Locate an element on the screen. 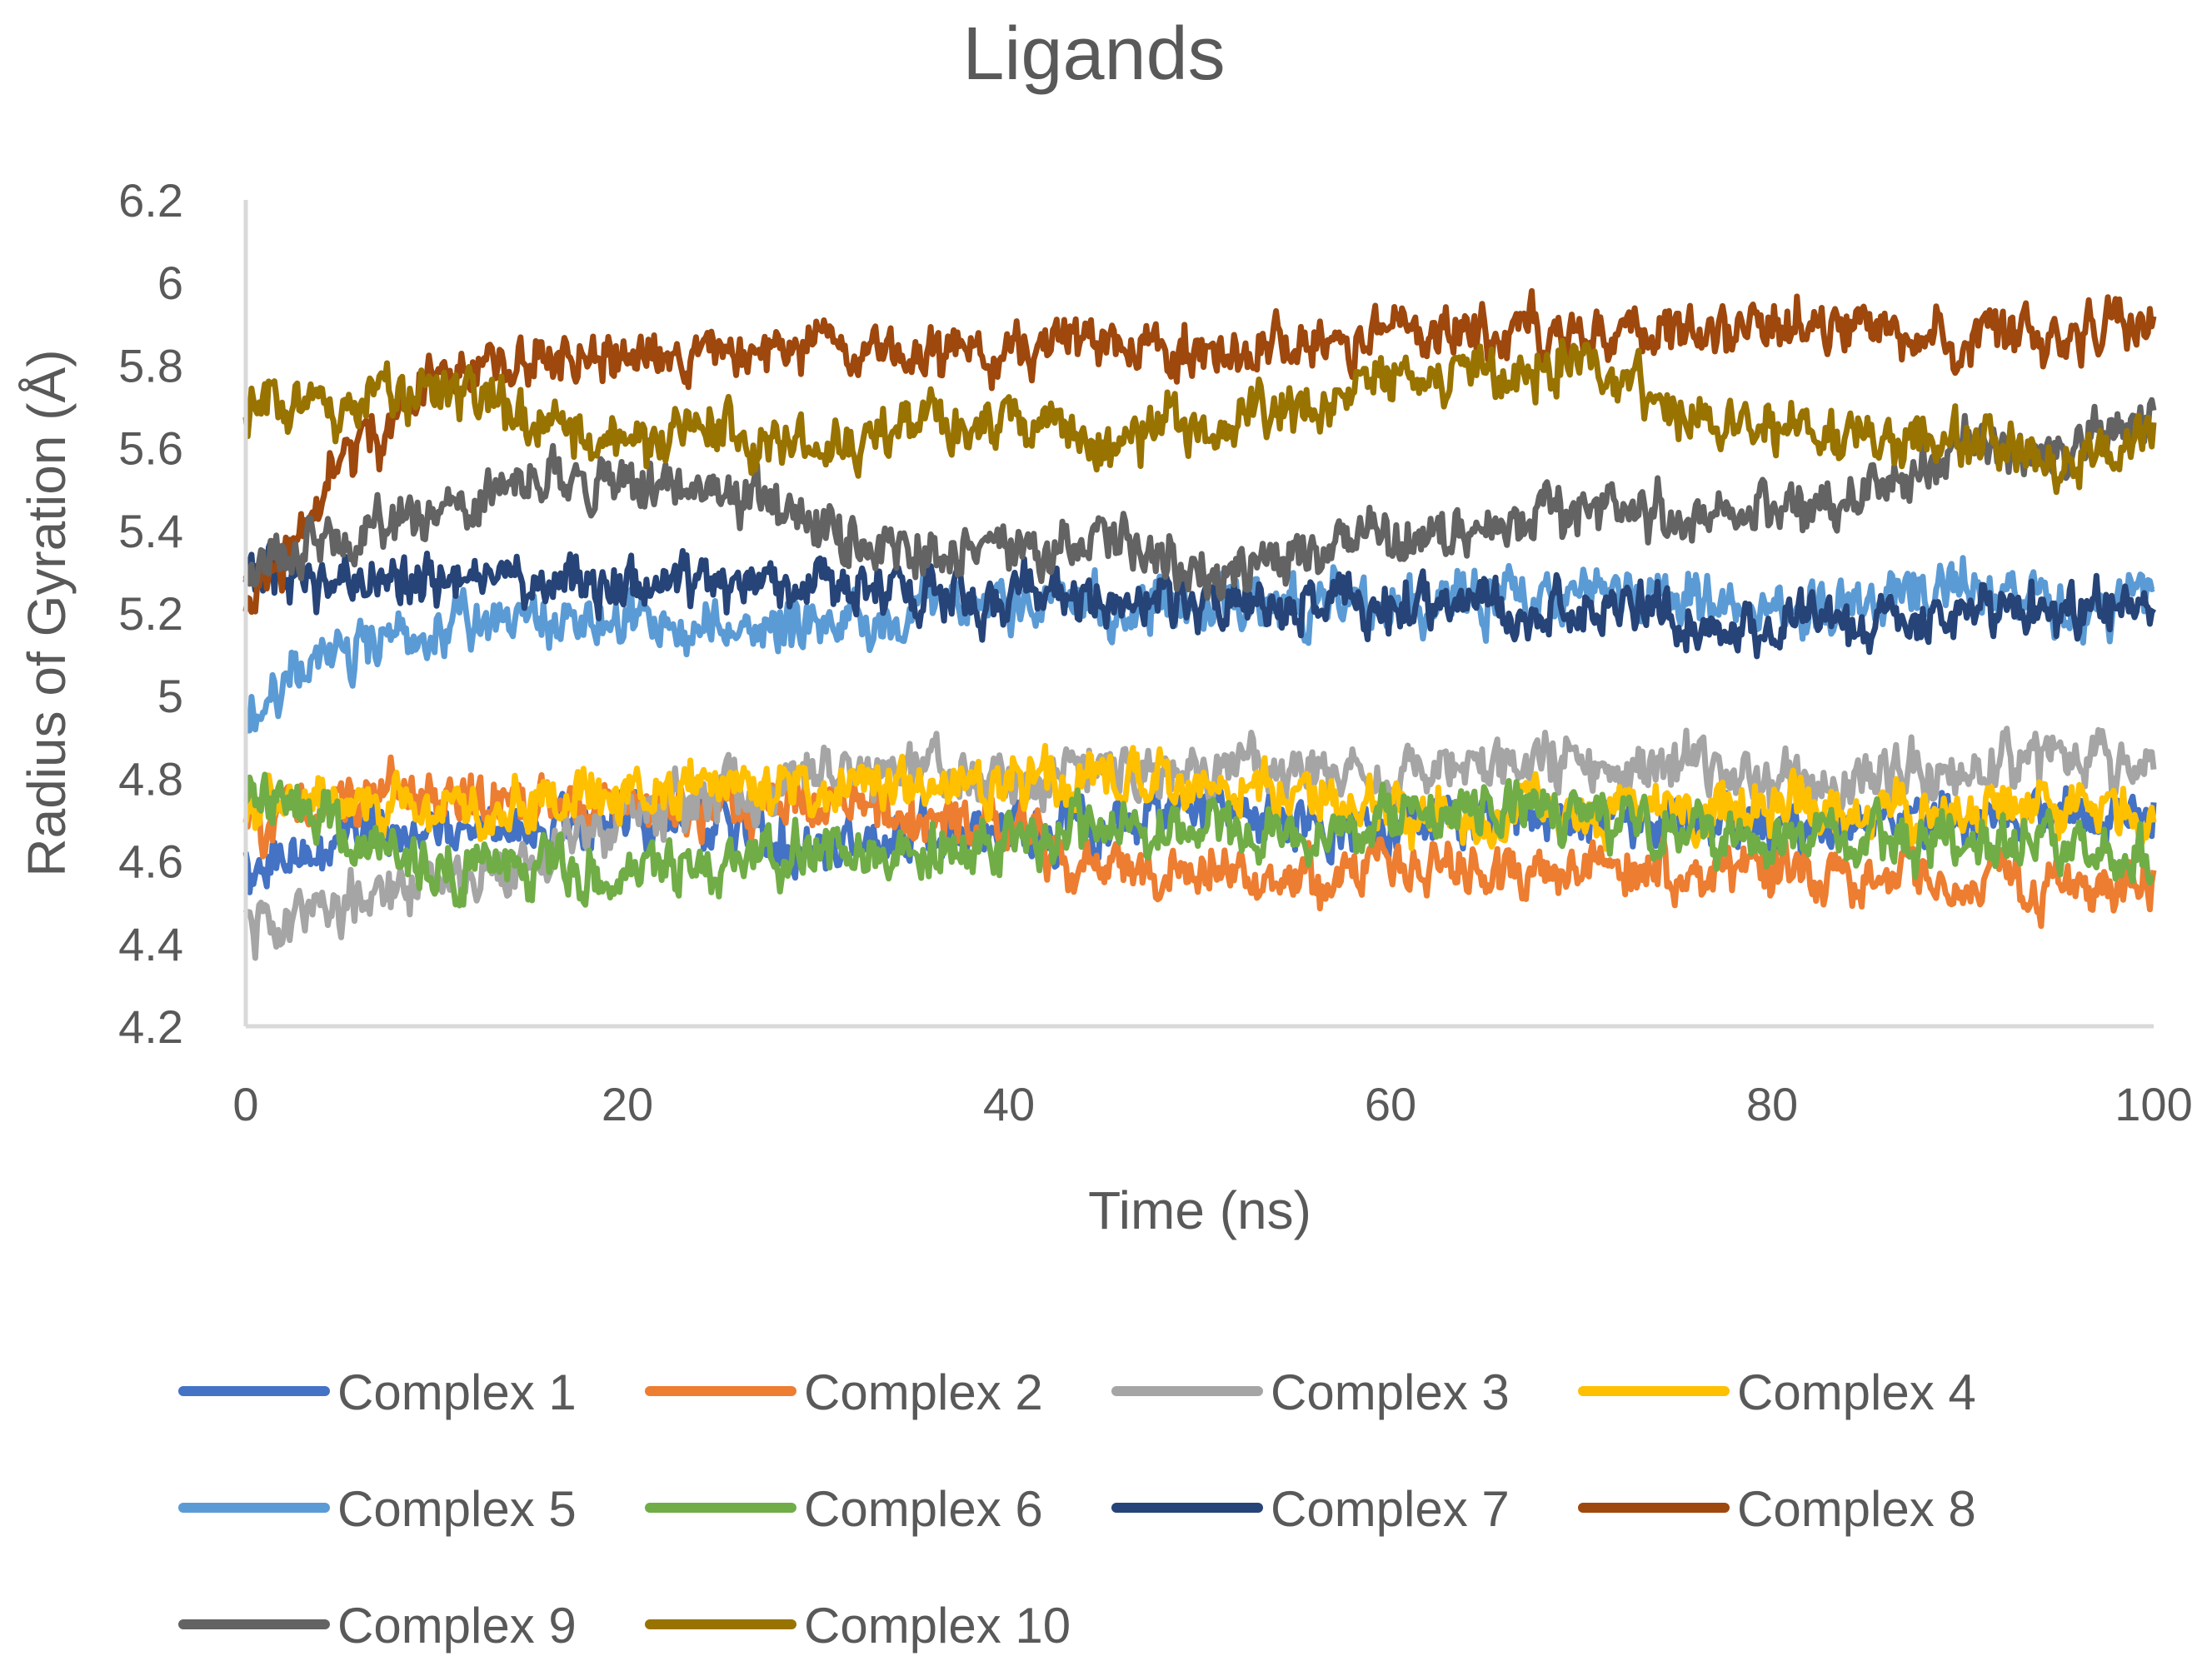 The width and height of the screenshot is (2212, 1671). legend-item: Complex 1 is located at coordinates (378, 1392).